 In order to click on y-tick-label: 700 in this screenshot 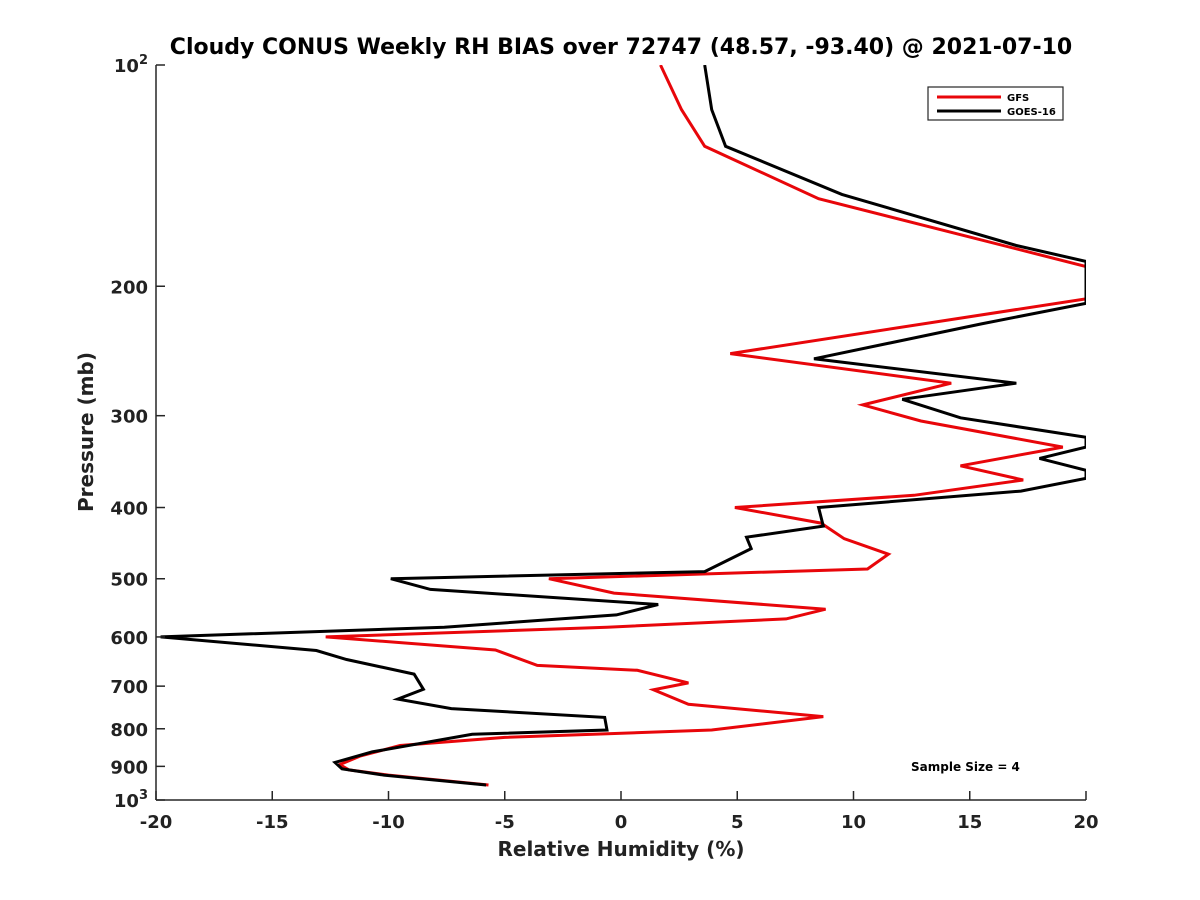, I will do `click(129, 687)`.